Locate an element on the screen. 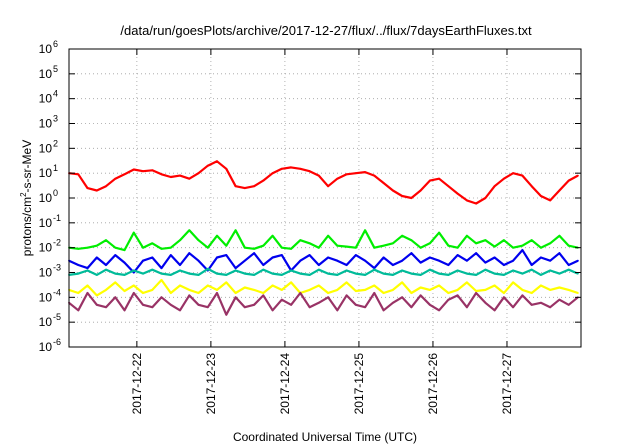  y-tick-exponent: 5 is located at coordinates (55, 69).